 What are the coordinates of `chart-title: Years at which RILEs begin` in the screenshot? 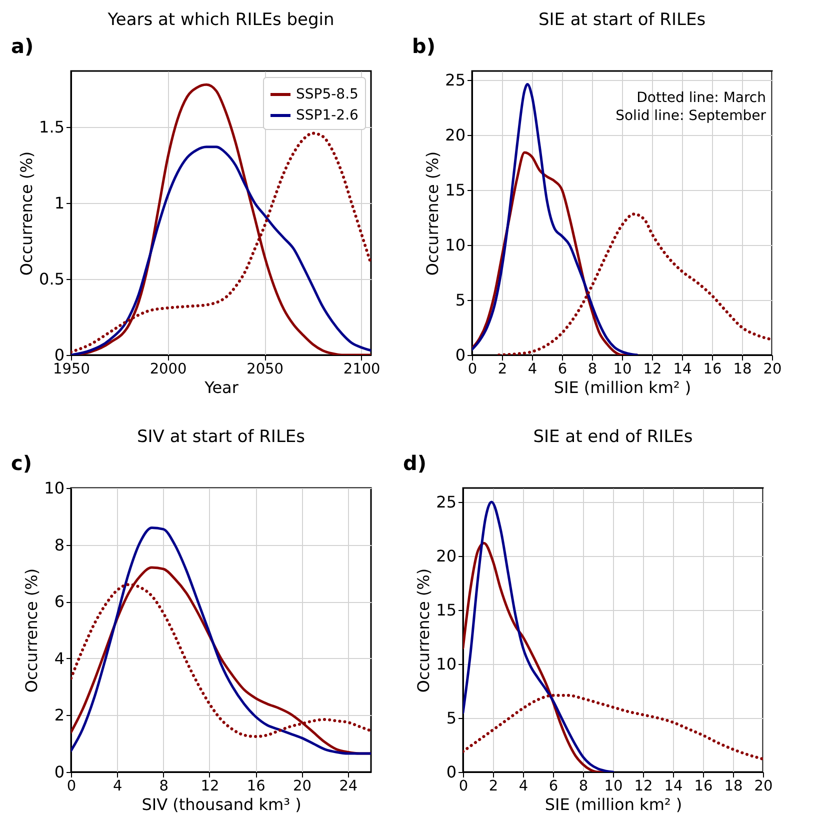 It's located at (220, 20).